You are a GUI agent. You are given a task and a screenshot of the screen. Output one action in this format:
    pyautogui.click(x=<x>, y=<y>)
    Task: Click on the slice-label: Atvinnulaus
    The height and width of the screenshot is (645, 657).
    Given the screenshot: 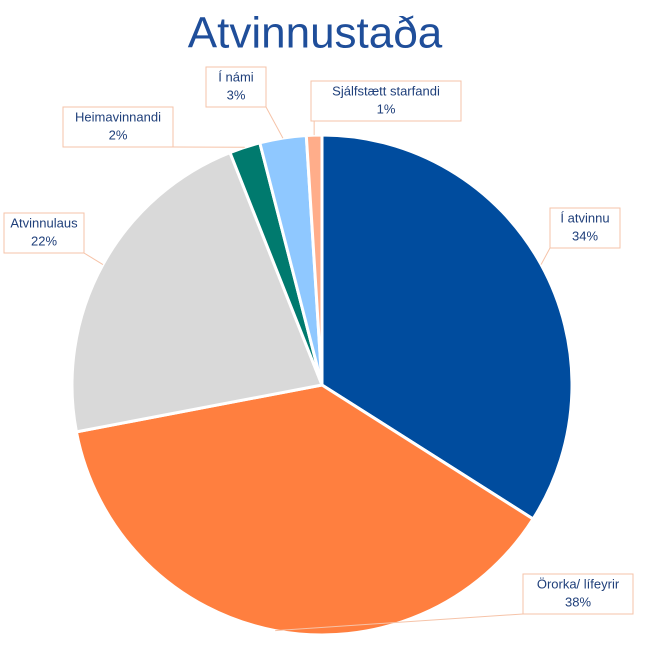 What is the action you would take?
    pyautogui.click(x=44, y=222)
    